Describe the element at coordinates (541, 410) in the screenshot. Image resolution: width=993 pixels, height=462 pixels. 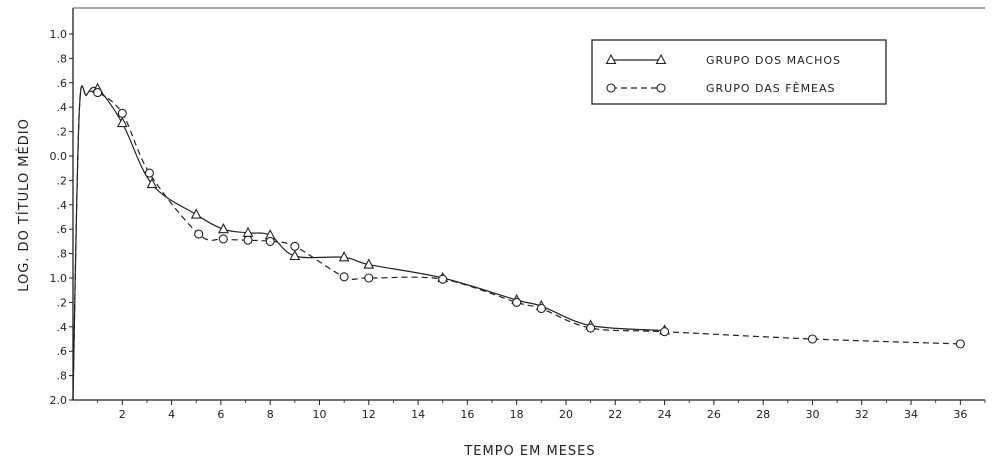
I see `x-ticks: 2 4 6 8 10 12 14 16 18 20 22 24 26 28 30 32 34 36` at that location.